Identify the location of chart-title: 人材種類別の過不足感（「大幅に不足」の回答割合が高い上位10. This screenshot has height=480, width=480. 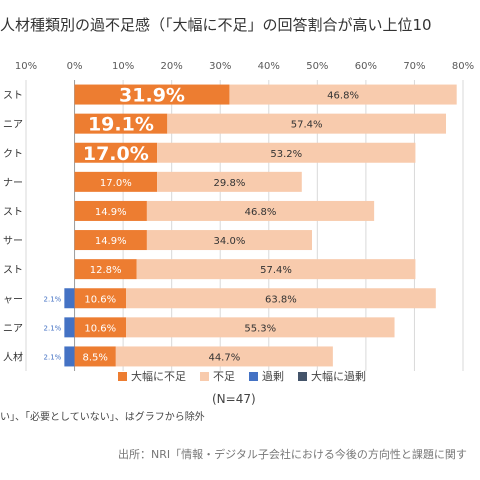
(216, 25).